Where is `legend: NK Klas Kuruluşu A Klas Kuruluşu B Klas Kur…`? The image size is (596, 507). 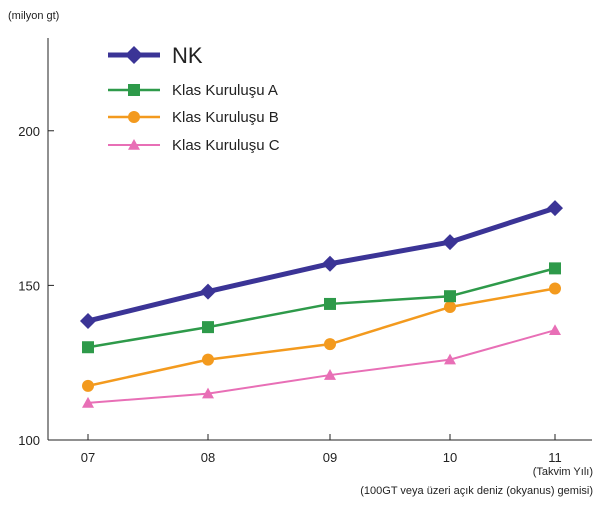
legend: NK Klas Kuruluşu A Klas Kuruluşu B Klas Kur… is located at coordinates (194, 98).